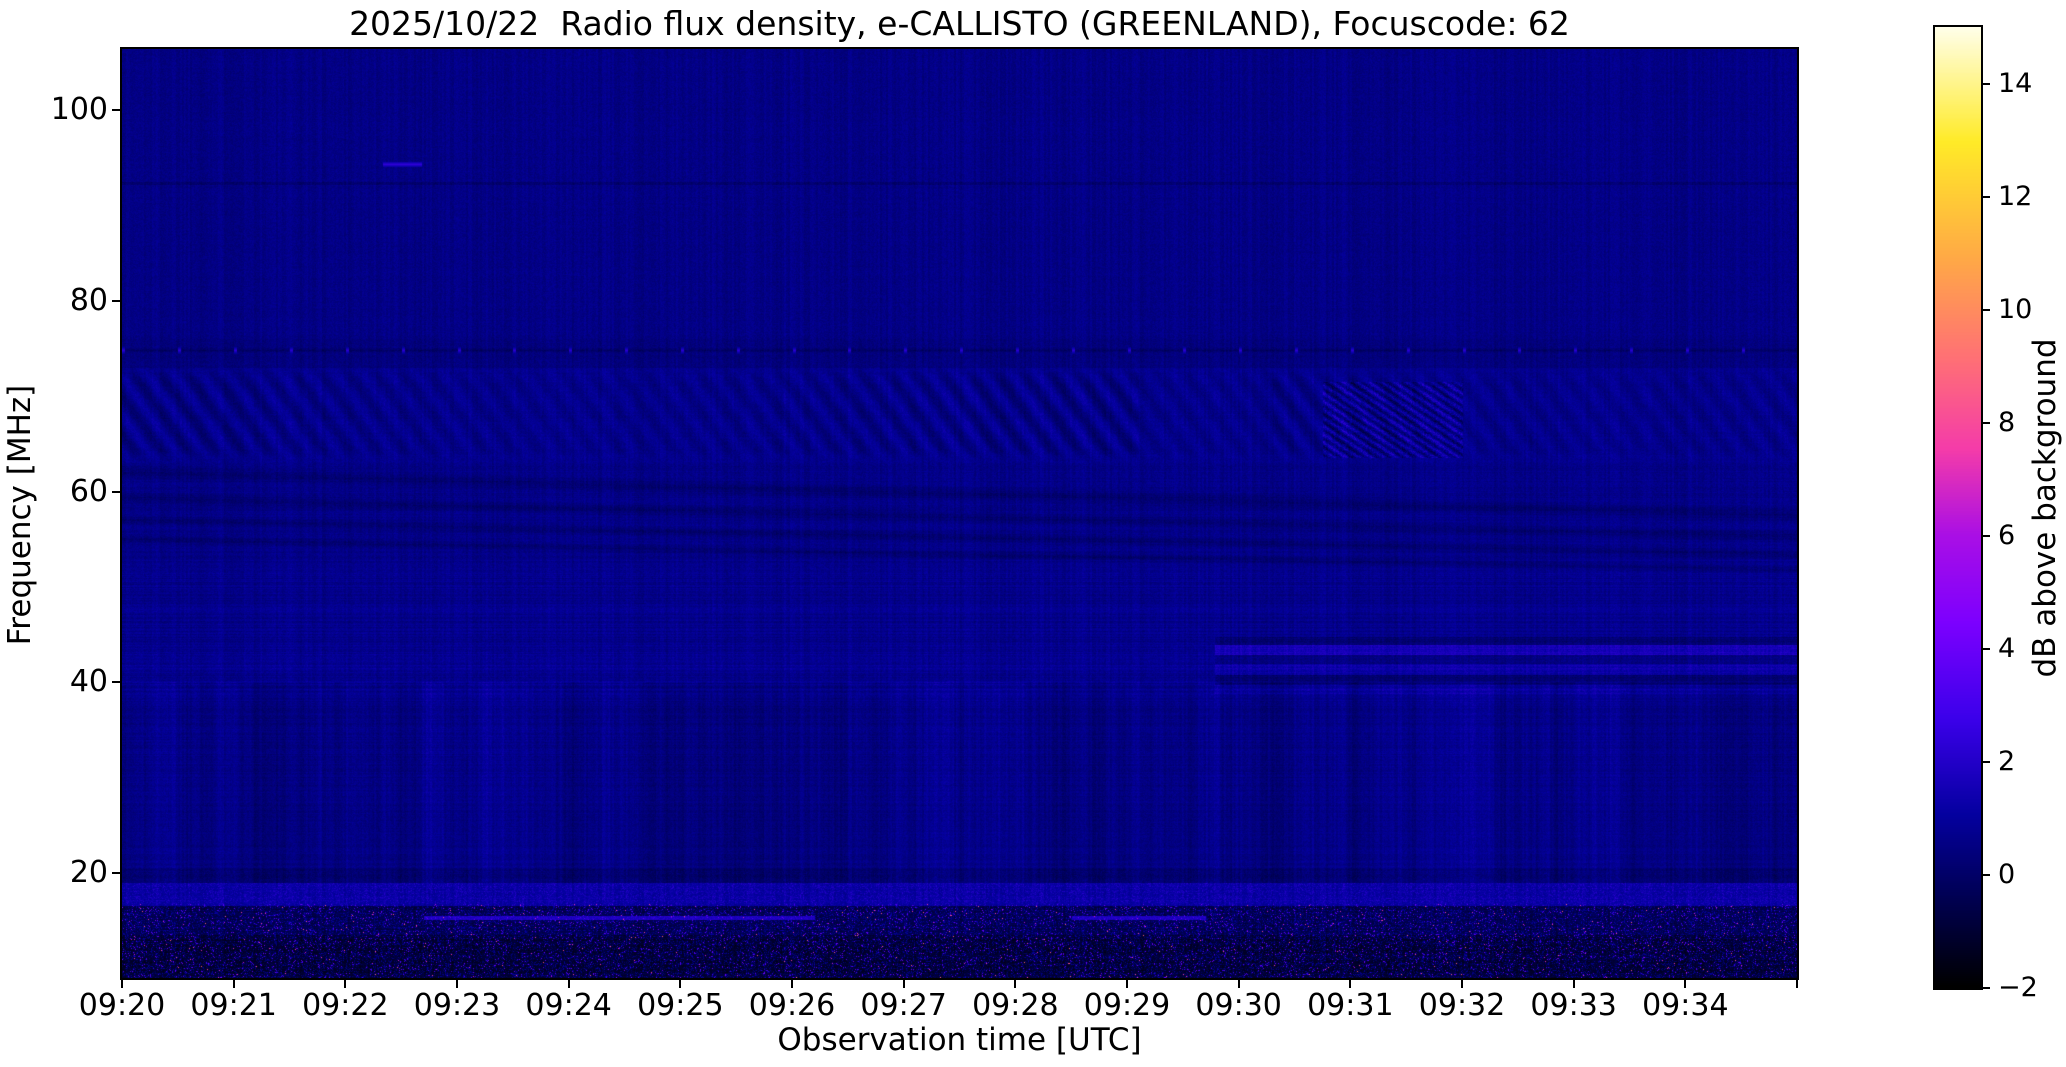 The image size is (2066, 1067). I want to click on colorbar-label: dB above background, so click(2045, 508).